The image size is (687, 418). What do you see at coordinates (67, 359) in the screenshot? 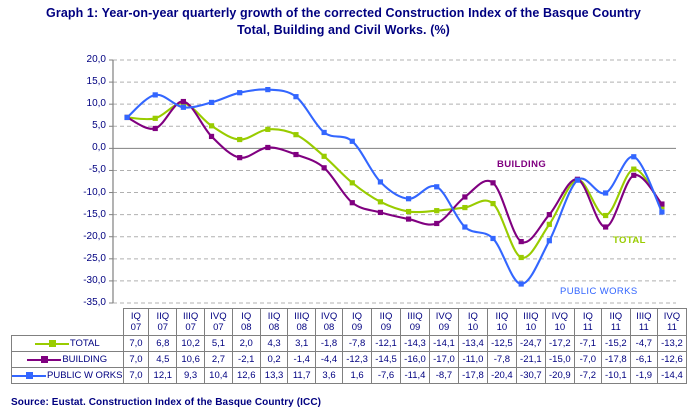
I see `legend-item-building: BUILDING` at bounding box center [67, 359].